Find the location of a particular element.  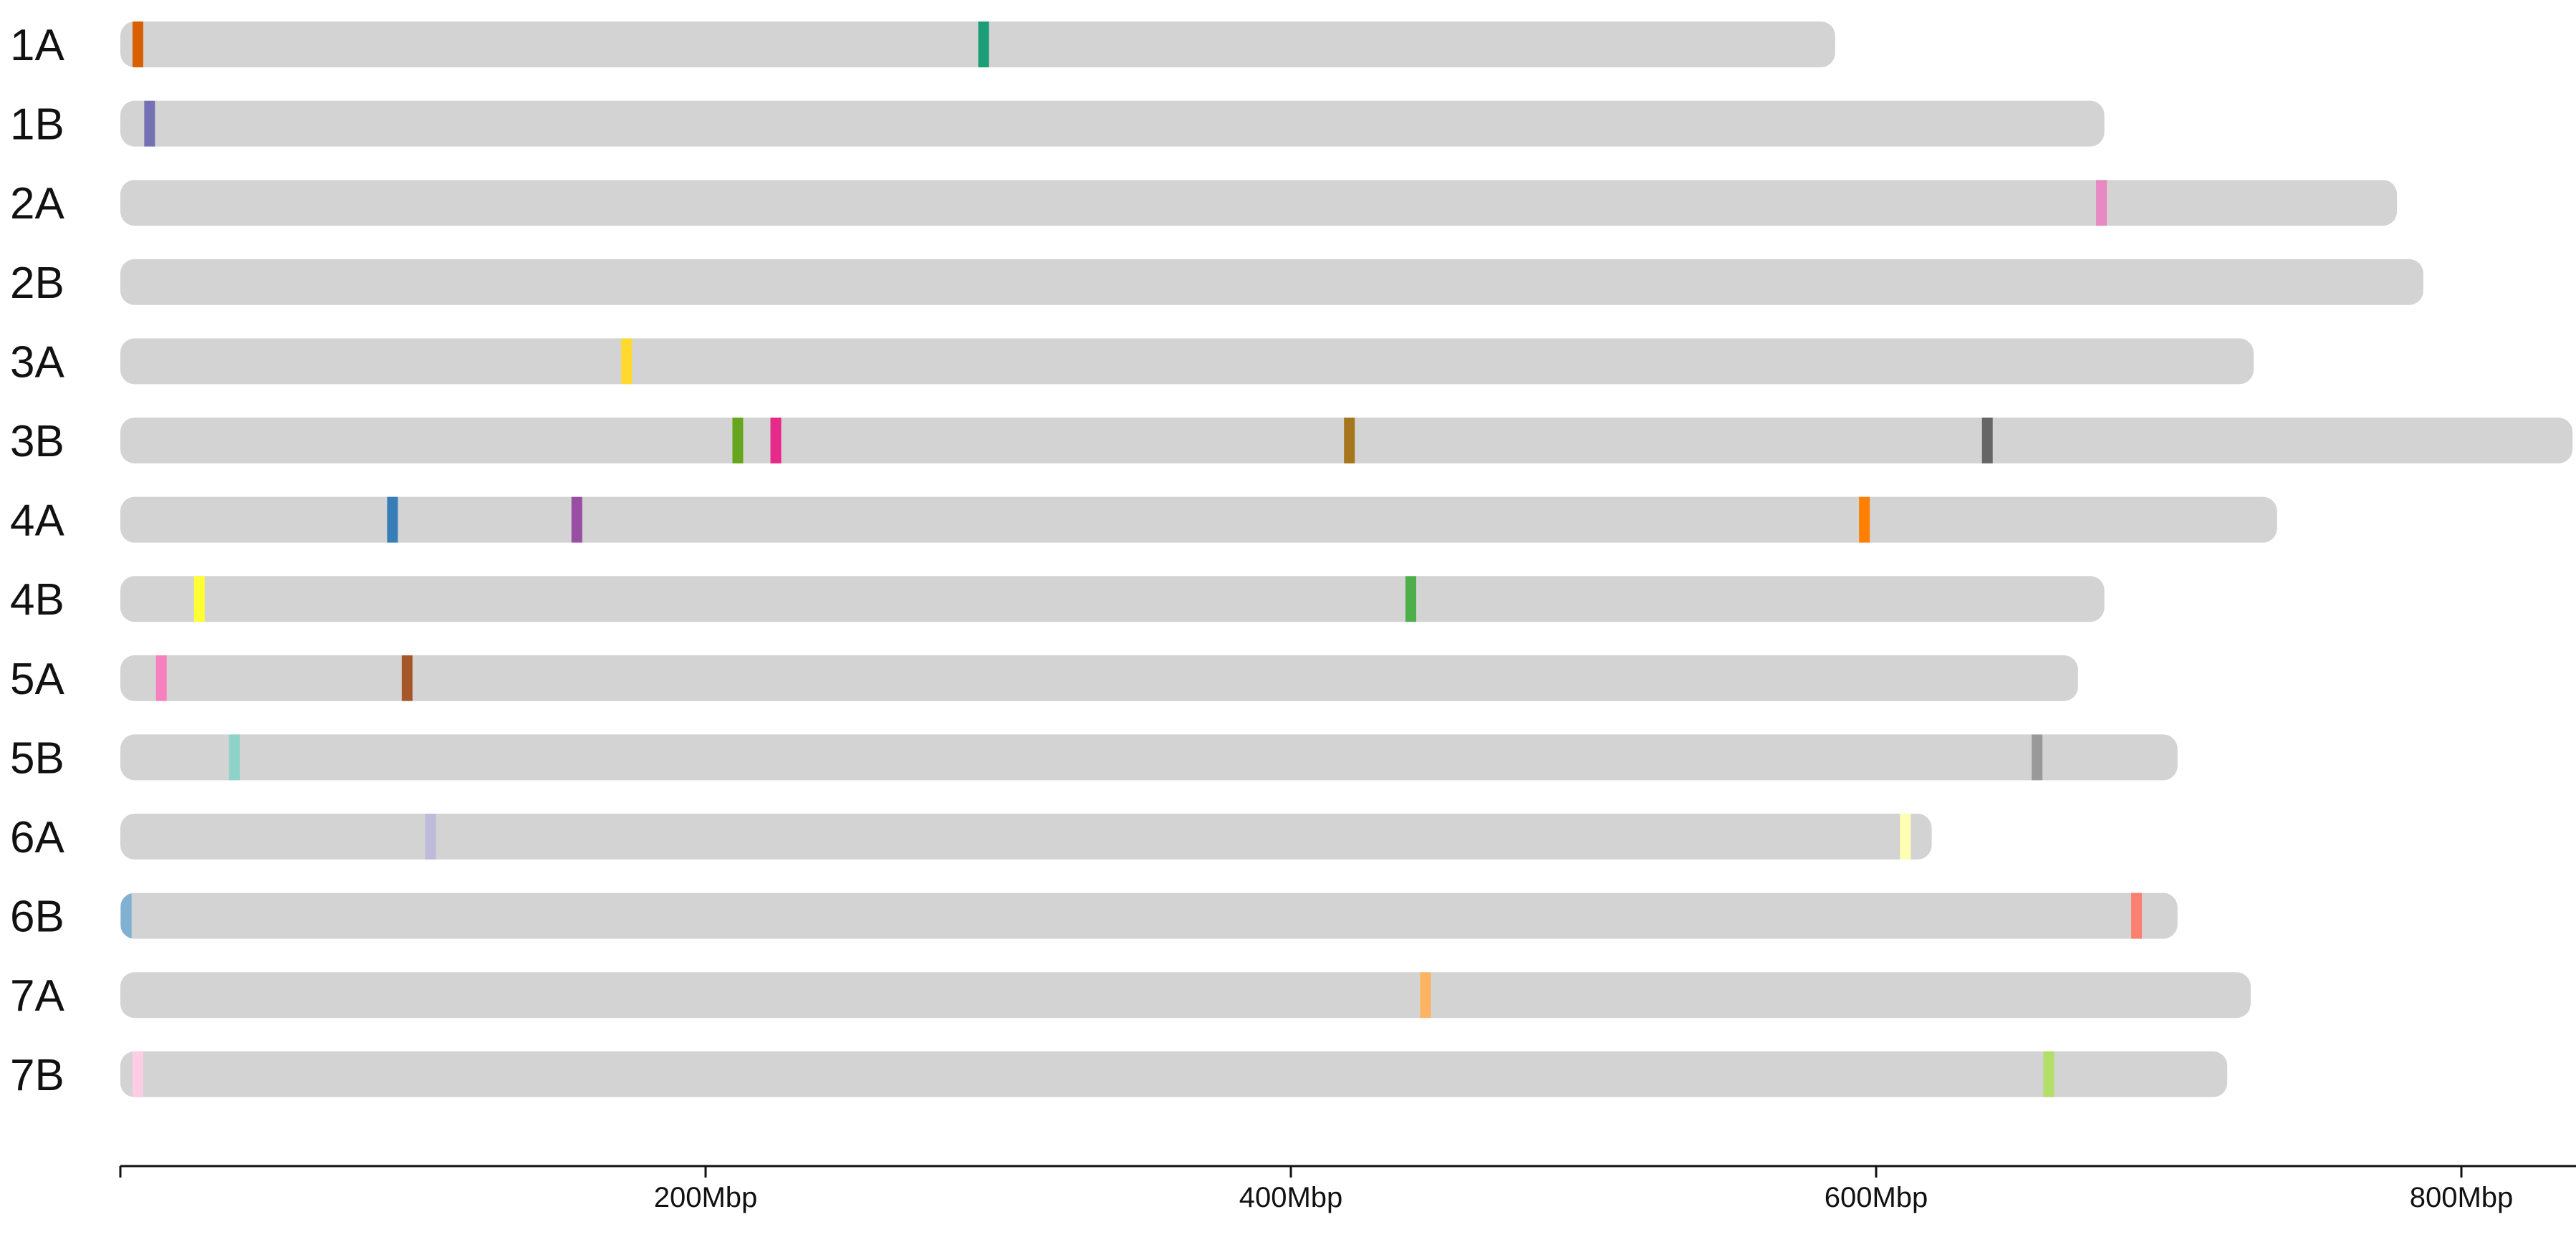

chromosome-row: 5B is located at coordinates (1094, 758).